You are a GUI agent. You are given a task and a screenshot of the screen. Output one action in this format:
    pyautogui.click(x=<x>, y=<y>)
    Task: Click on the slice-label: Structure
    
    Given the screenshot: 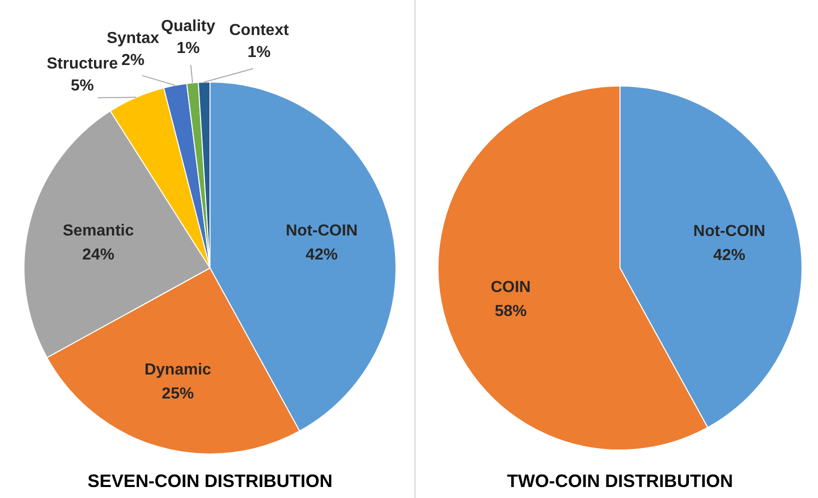 What is the action you would take?
    pyautogui.click(x=82, y=63)
    